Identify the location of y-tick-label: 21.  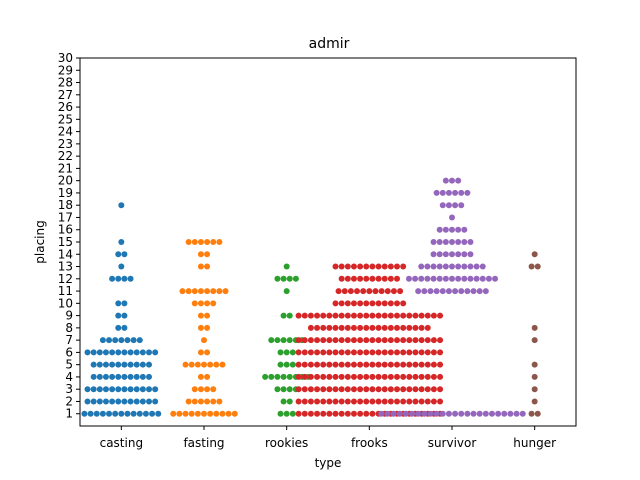
(65, 168).